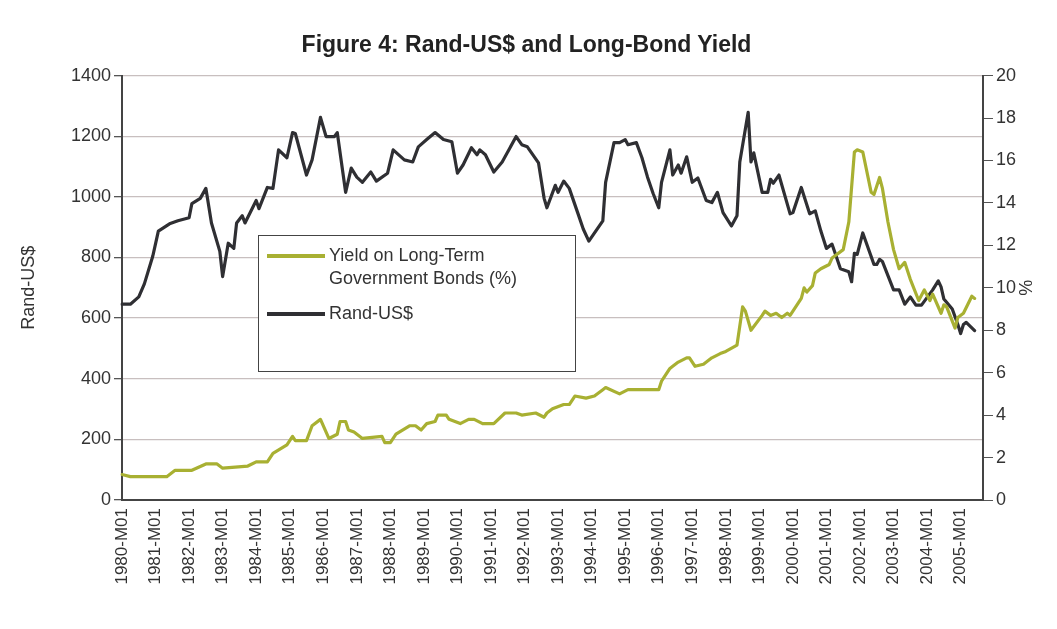 Image resolution: width=1057 pixels, height=629 pixels. I want to click on x-tick-label: 1985-M01, so click(289, 546).